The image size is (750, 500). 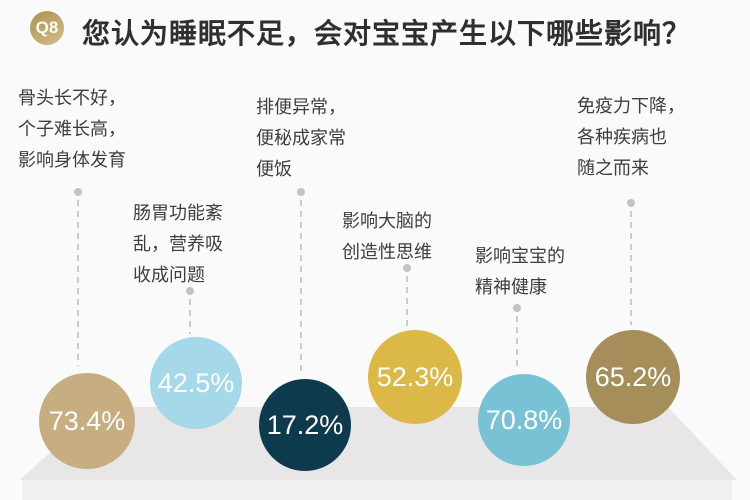 I want to click on header: Q8 您认为睡眠不足，会对宝宝产生以下哪些影响？, so click(x=375, y=30).